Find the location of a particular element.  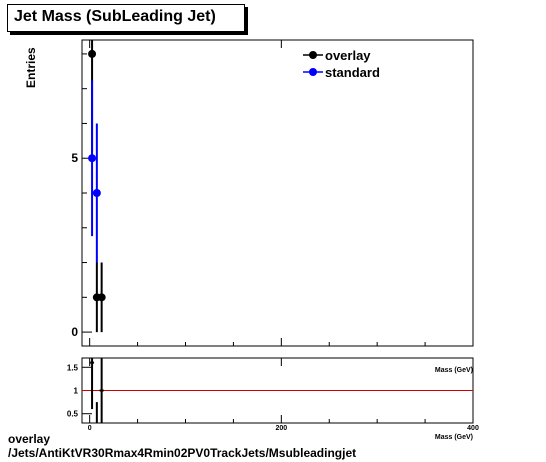

y-tick-label: 1 is located at coordinates (76, 391).